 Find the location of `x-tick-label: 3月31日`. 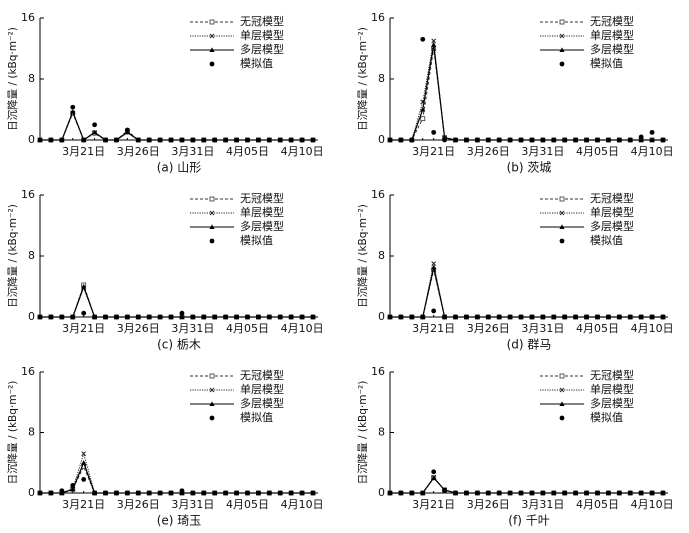

x-tick-label: 3月31日 is located at coordinates (192, 504).